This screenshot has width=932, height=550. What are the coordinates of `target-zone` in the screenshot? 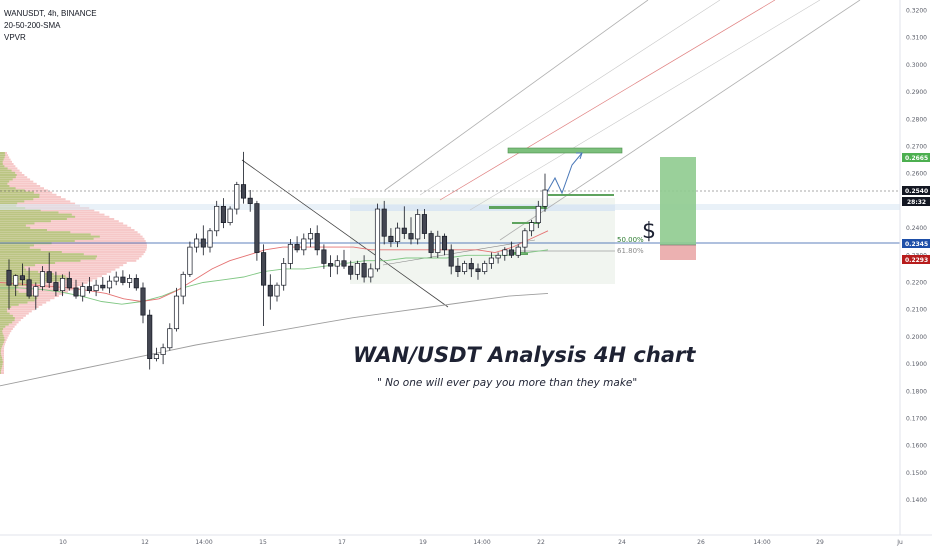 It's located at (678, 201).